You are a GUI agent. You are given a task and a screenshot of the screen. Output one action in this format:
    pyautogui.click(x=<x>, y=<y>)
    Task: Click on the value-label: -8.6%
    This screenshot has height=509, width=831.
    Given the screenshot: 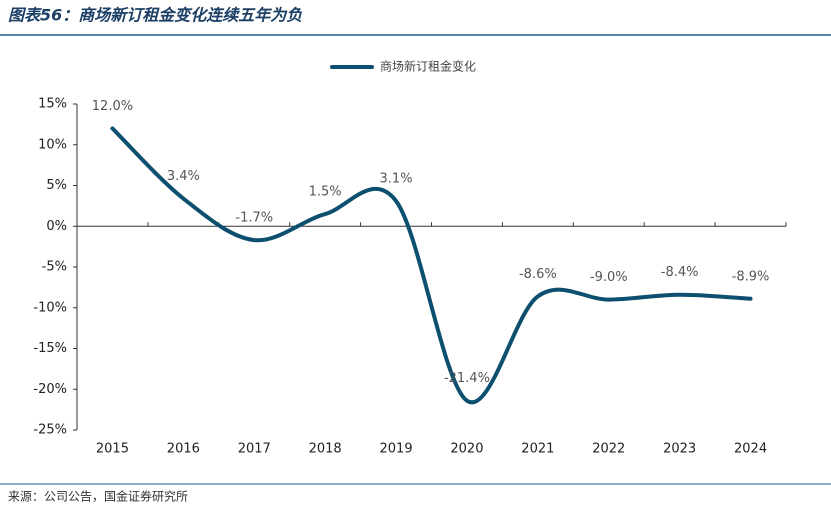 What is the action you would take?
    pyautogui.click(x=538, y=274)
    